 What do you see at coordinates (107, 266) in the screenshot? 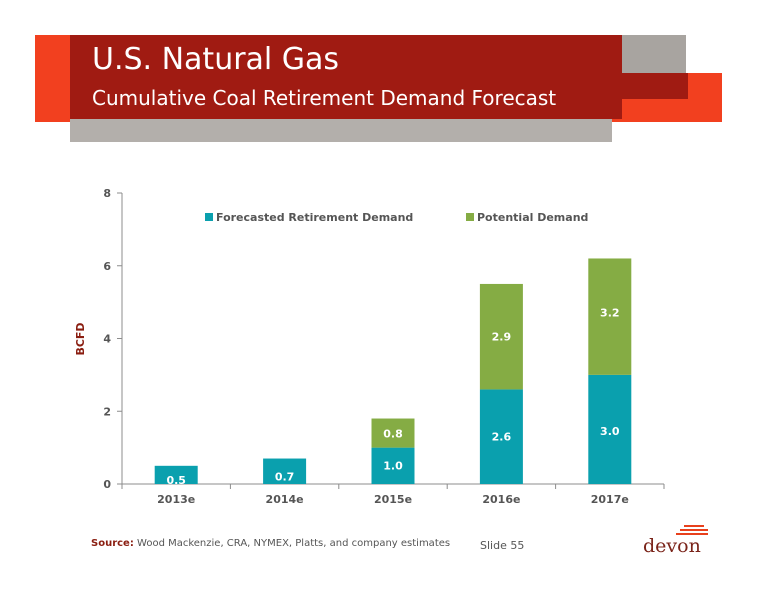
I see `y-tick-label: 6` at bounding box center [107, 266].